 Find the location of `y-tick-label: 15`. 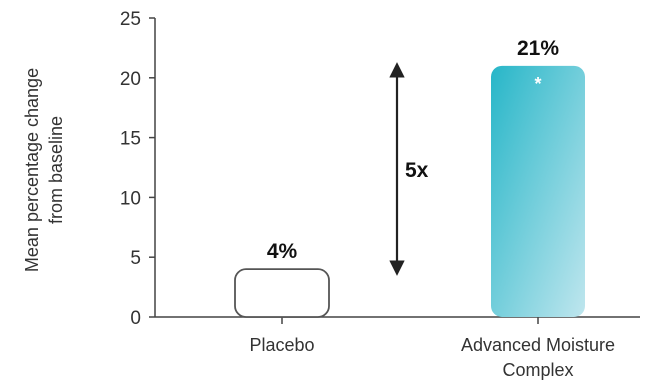

y-tick-label: 15 is located at coordinates (130, 139).